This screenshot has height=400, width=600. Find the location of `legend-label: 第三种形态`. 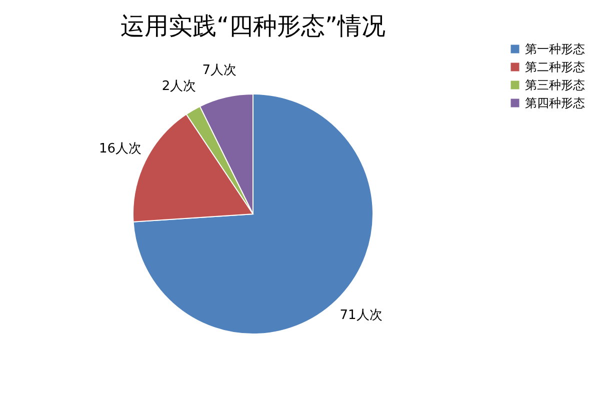

legend-label: 第三种形态 is located at coordinates (555, 85).